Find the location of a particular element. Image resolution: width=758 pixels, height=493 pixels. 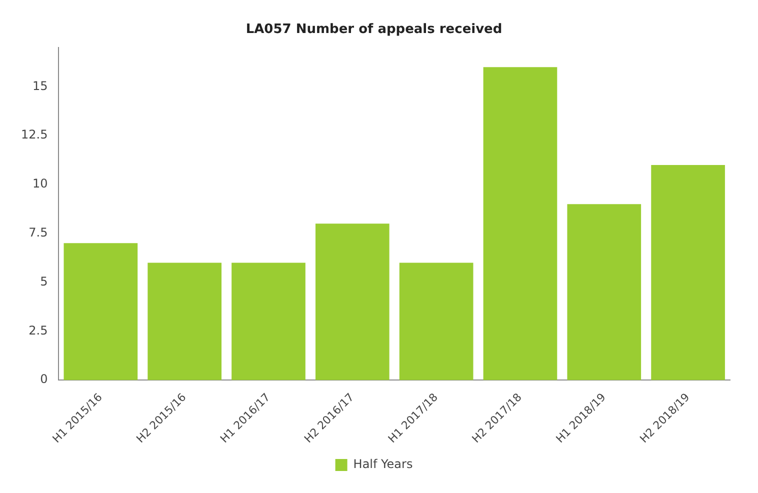

y-tick-label: 10 is located at coordinates (40, 183).